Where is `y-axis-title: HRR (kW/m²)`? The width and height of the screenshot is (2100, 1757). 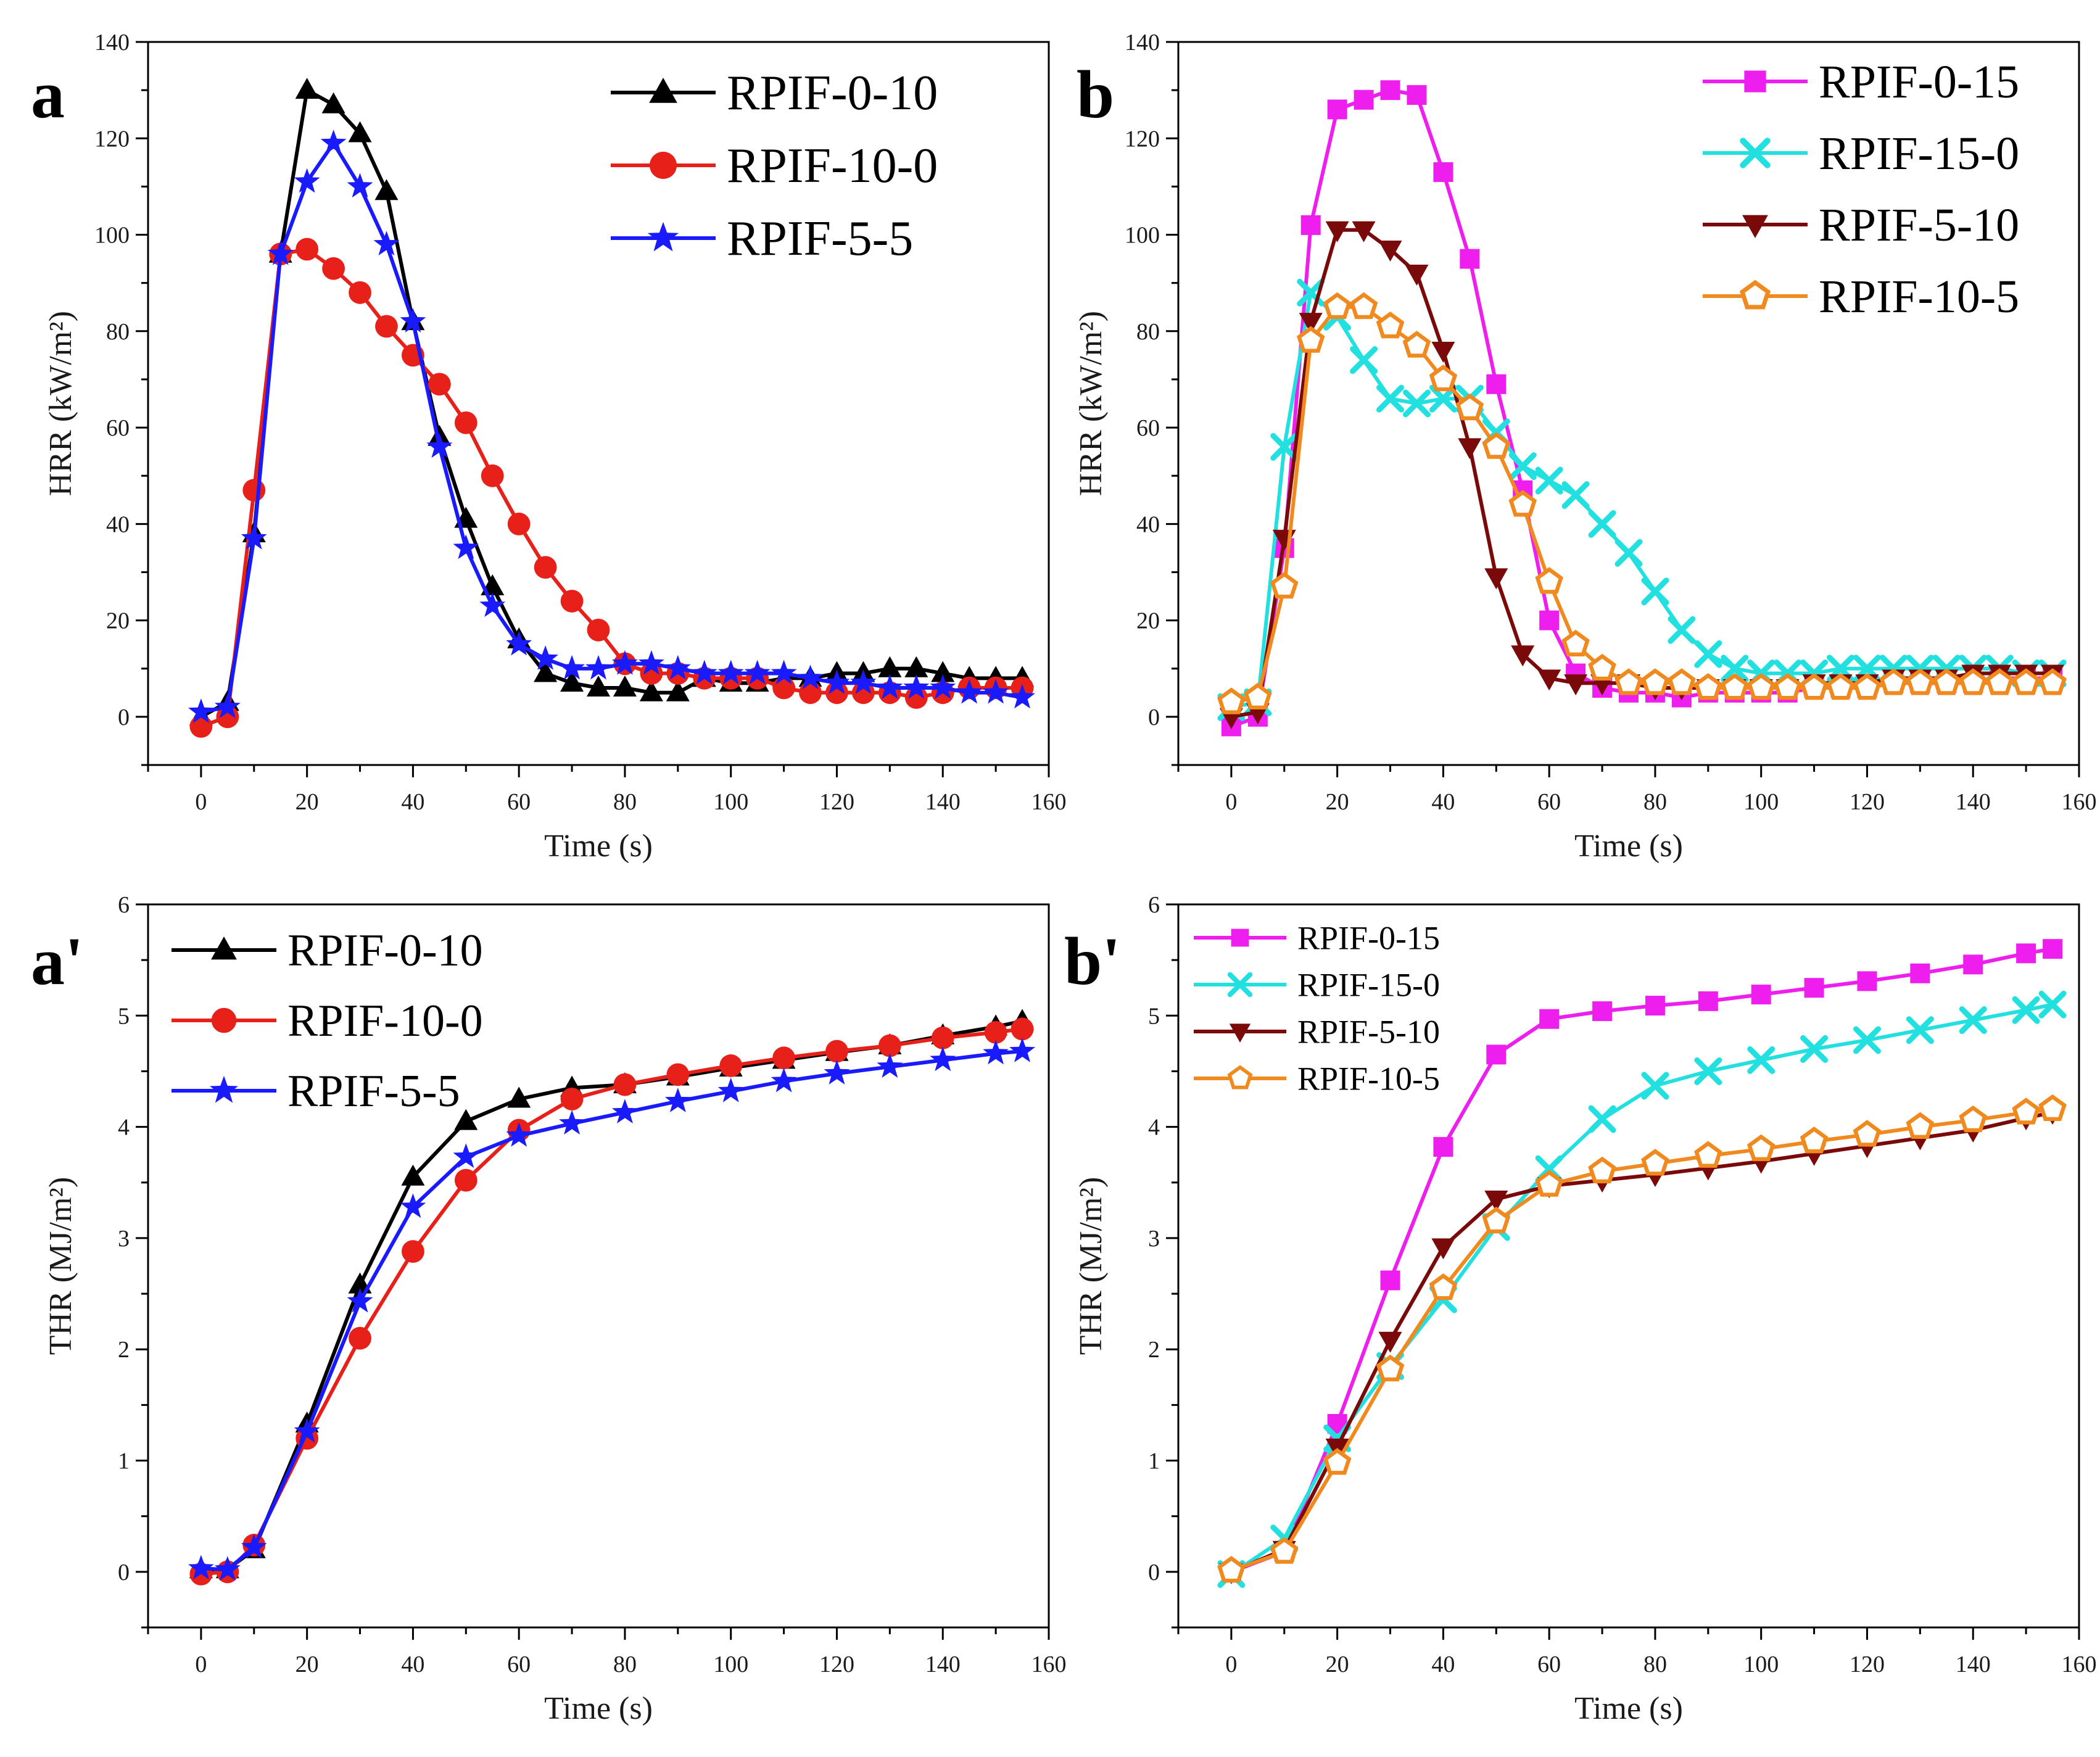
y-axis-title: HRR (kW/m²) is located at coordinates (1091, 403).